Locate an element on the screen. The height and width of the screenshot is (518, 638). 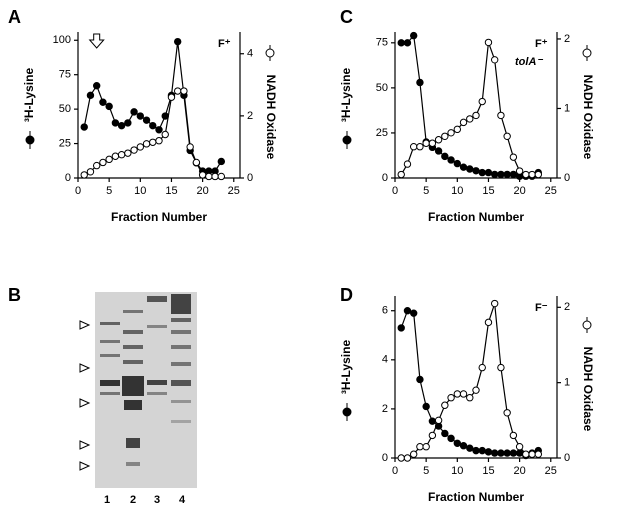
annotation: tolA⁻ is located at coordinates (529, 62).